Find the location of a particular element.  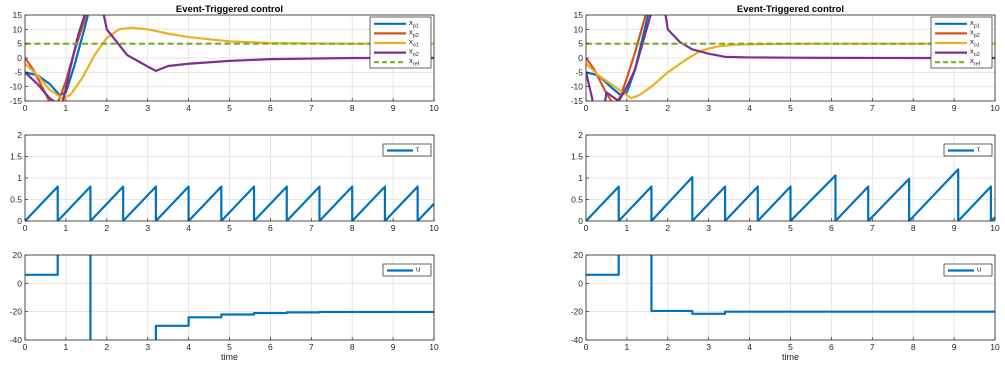

chart3-legend-label-1: τ is located at coordinates (417, 149).